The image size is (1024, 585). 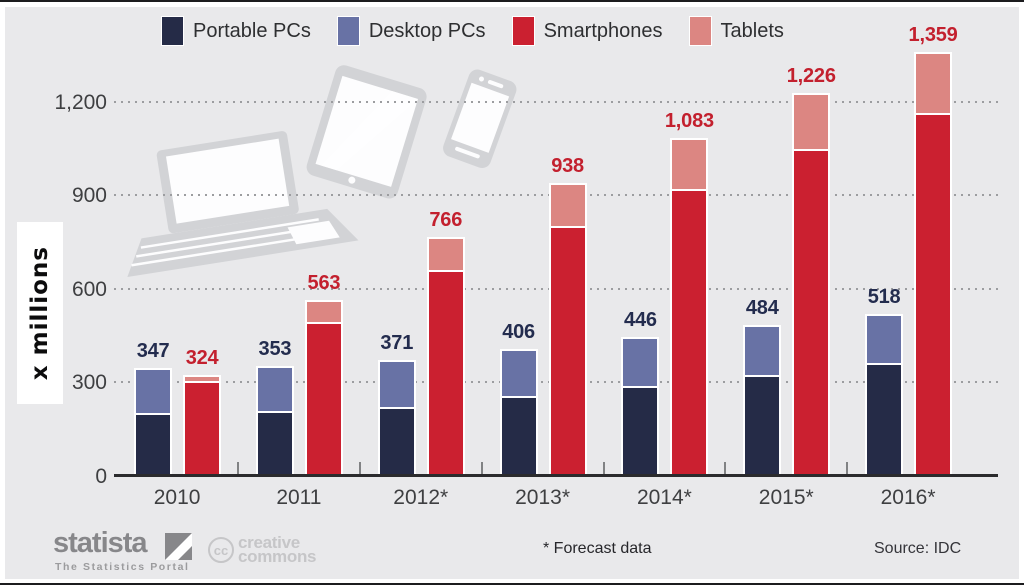 I want to click on value-label-pc: 446, so click(x=640, y=319).